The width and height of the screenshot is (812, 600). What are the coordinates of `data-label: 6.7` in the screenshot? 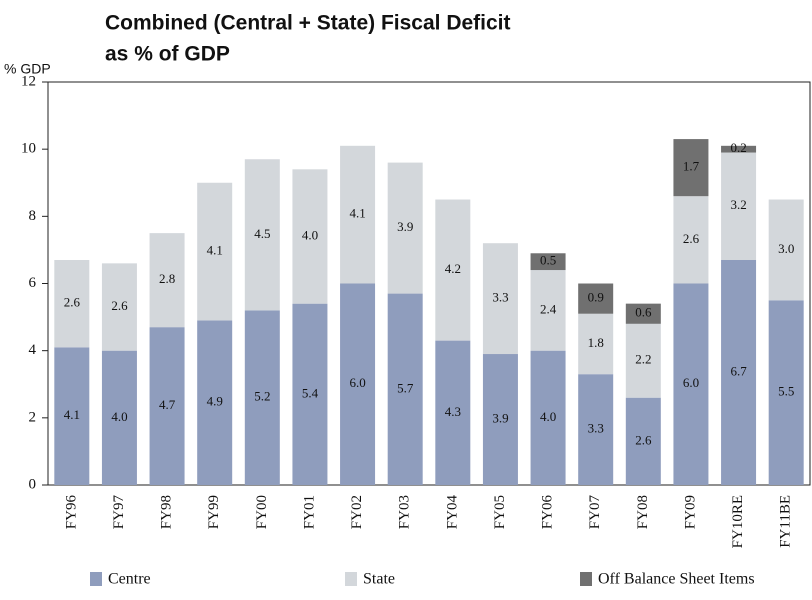 It's located at (738, 370).